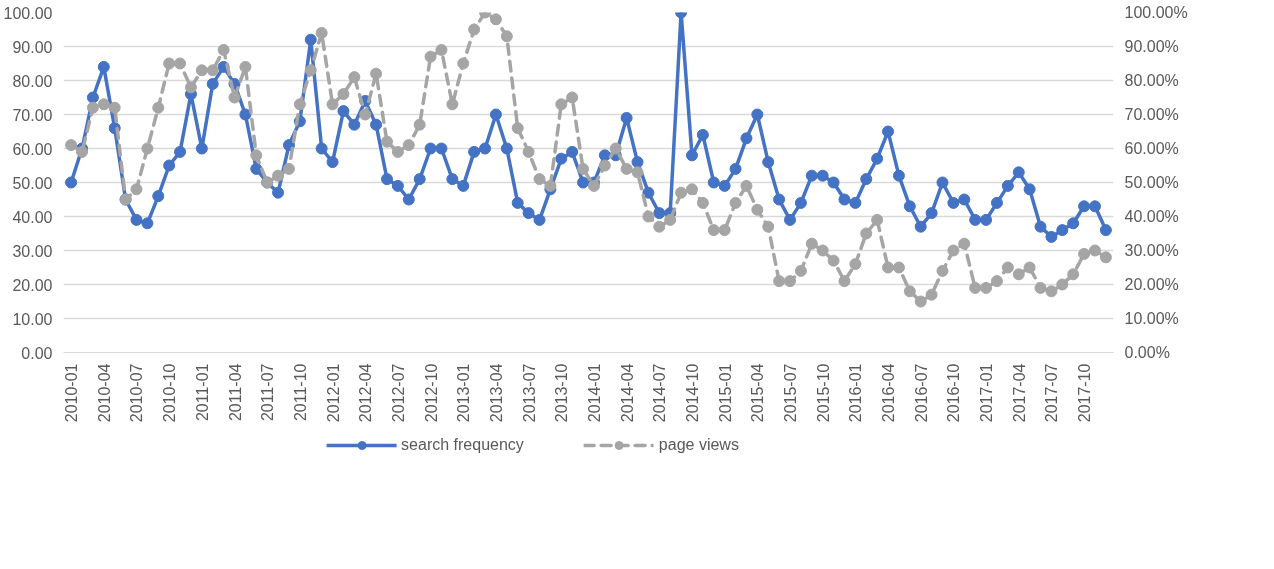 The height and width of the screenshot is (569, 1274). Describe the element at coordinates (32, 81) in the screenshot. I see `y-tick-label: 80.00` at that location.